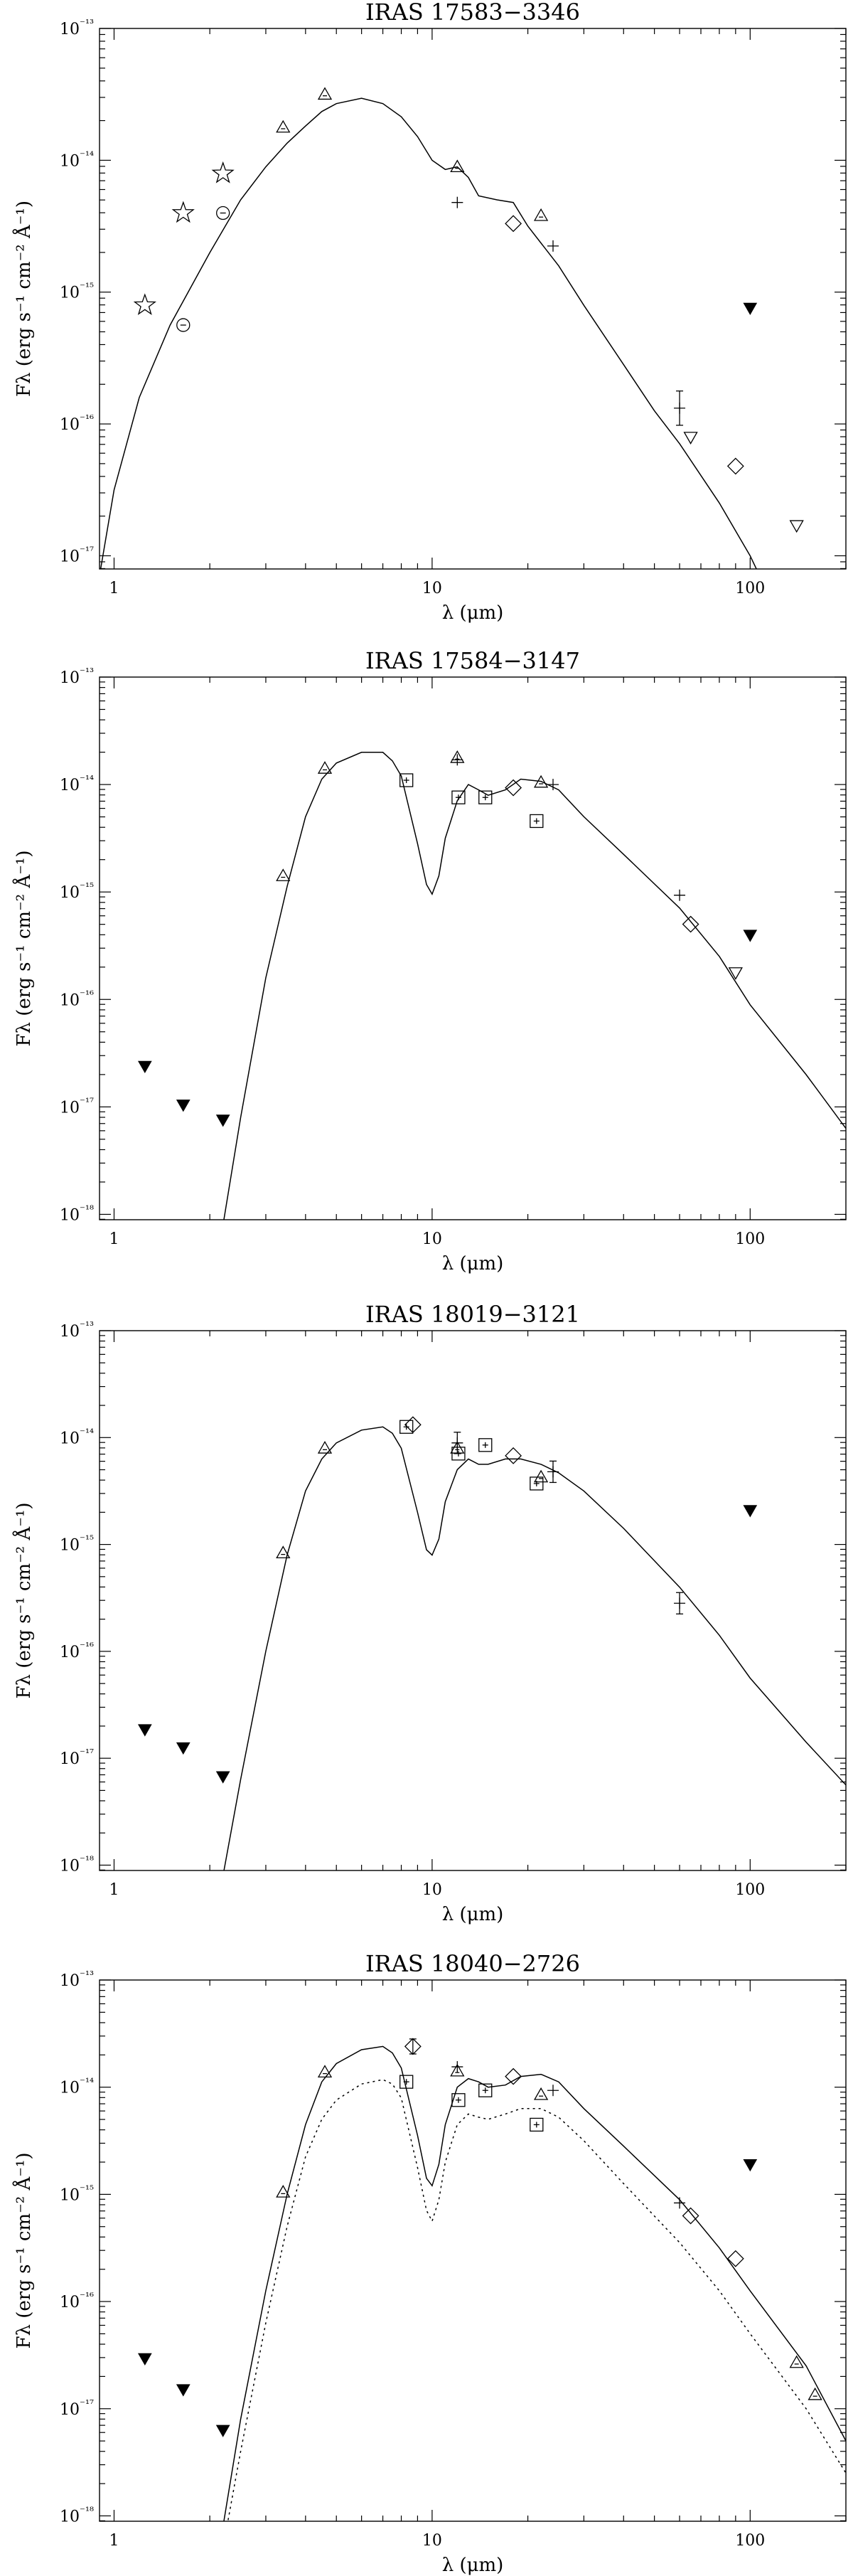  What do you see at coordinates (223, 213) in the screenshot?
I see `data-point-circle` at bounding box center [223, 213].